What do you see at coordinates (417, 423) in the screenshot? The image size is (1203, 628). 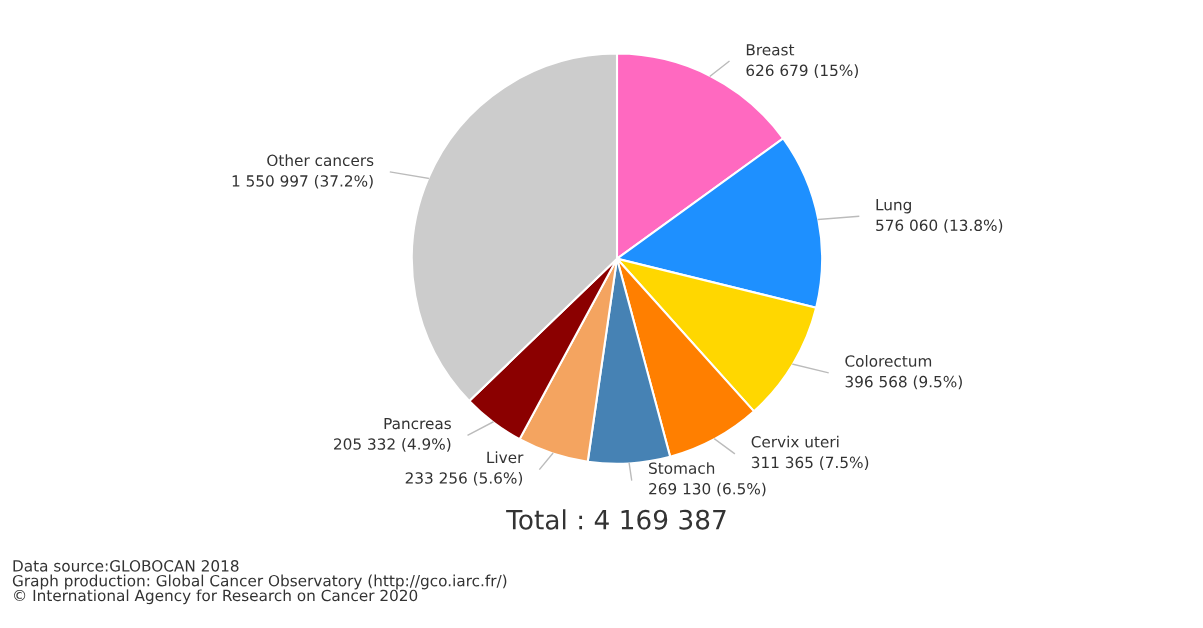 I see `slice-label: Pancreas` at bounding box center [417, 423].